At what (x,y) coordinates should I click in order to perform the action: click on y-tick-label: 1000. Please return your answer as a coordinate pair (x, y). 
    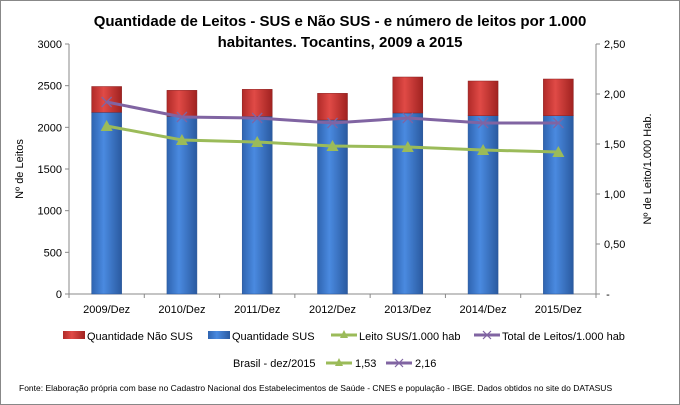
    Looking at the image, I should click on (50, 212).